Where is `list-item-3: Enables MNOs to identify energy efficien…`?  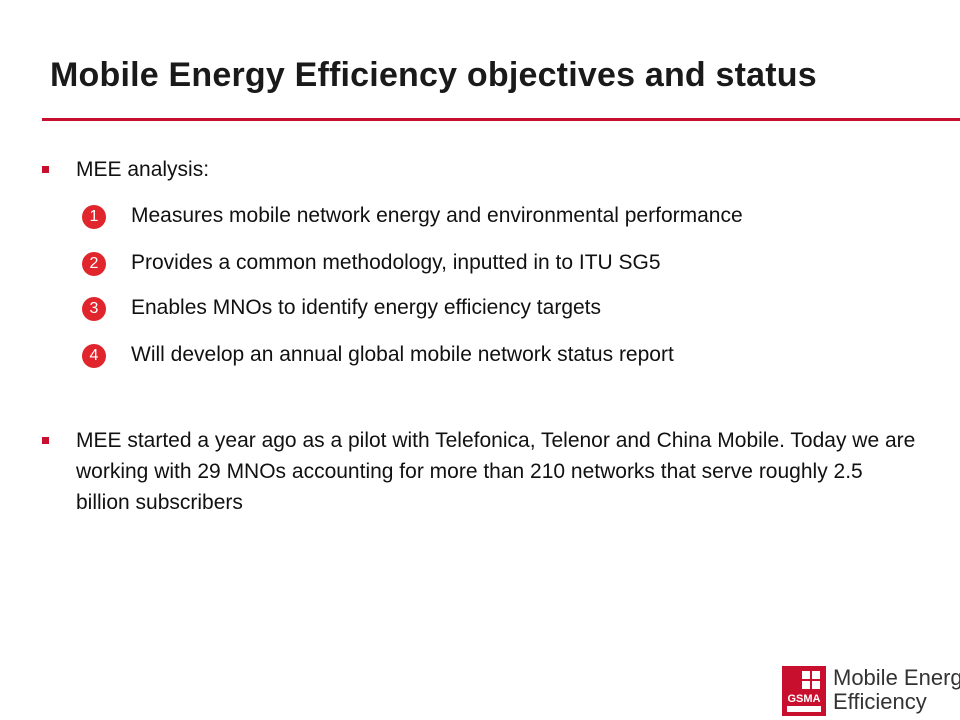 list-item-3: Enables MNOs to identify energy efficien… is located at coordinates (366, 307).